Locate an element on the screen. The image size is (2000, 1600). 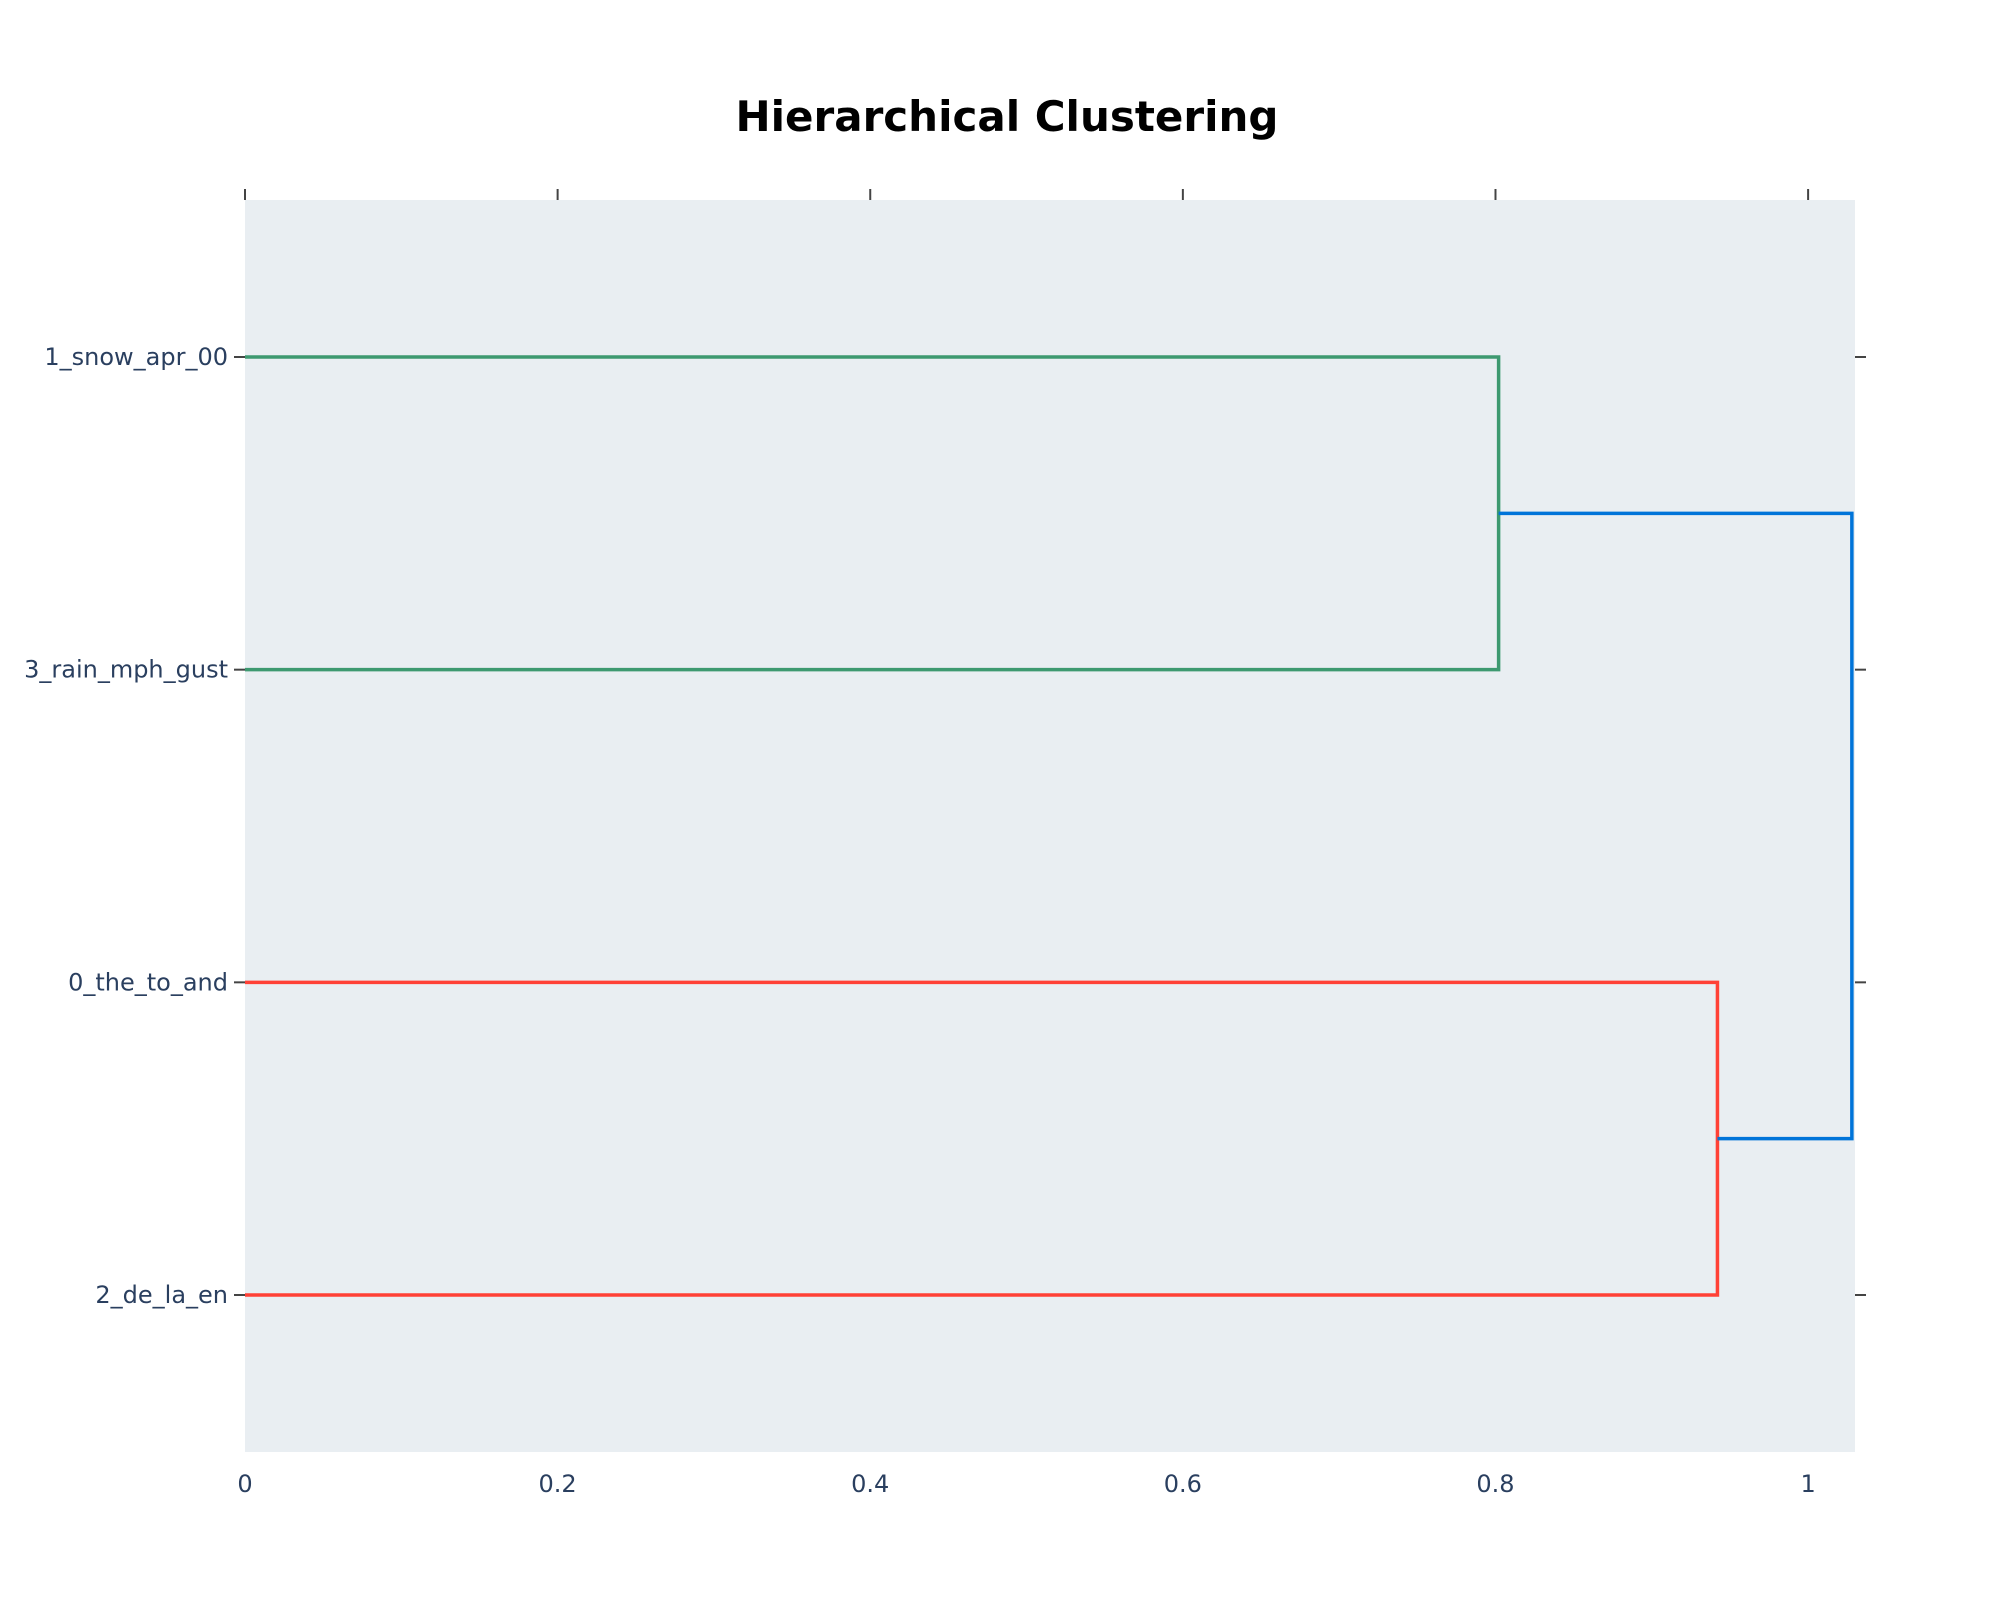
leaf-label: 1_snow_apr_00 is located at coordinates (136, 357).